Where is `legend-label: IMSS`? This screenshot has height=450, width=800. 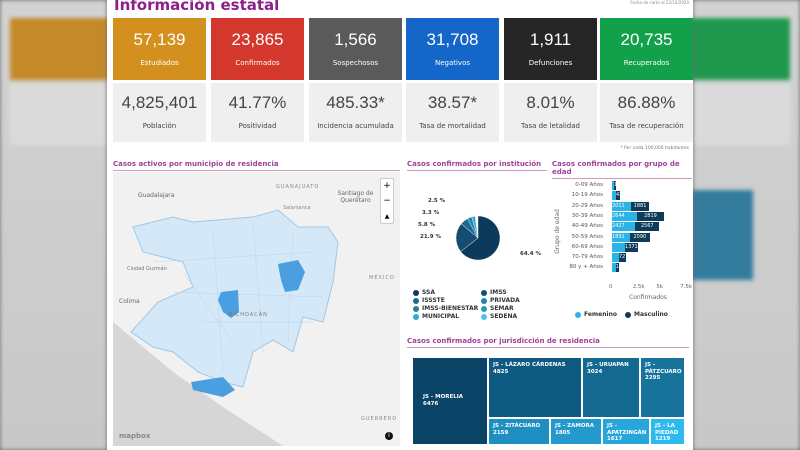
legend-label: IMSS is located at coordinates (498, 292).